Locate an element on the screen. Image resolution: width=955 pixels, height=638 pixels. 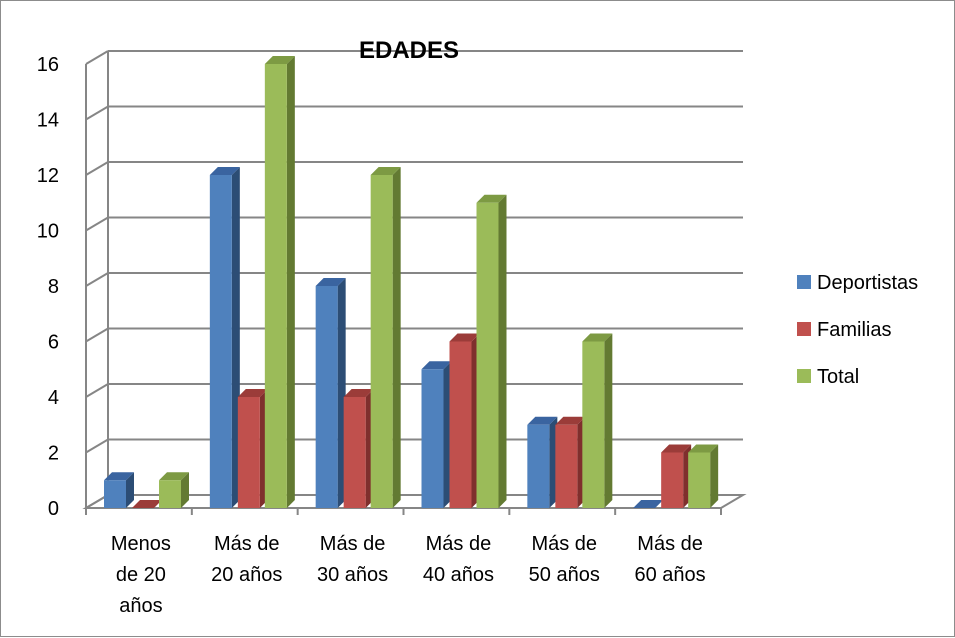
y-tick-label-4: 4 is located at coordinates (53, 398).